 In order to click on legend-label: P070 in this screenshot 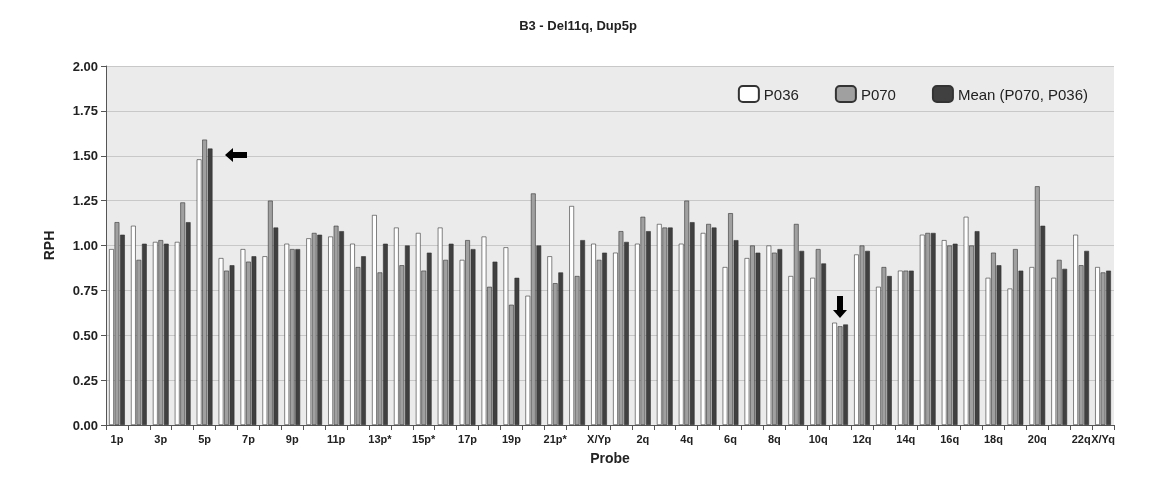, I will do `click(878, 94)`.